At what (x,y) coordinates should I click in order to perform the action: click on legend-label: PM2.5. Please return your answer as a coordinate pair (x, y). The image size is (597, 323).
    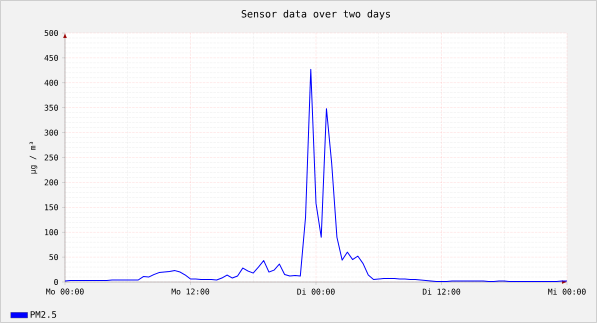
    Looking at the image, I should click on (43, 314).